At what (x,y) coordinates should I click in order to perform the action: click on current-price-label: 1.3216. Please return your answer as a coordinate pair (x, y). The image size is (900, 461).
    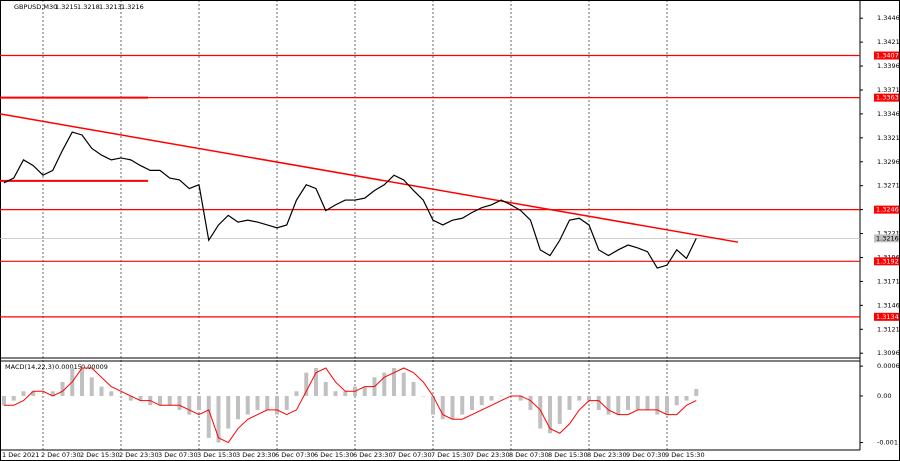
    Looking at the image, I should click on (887, 238).